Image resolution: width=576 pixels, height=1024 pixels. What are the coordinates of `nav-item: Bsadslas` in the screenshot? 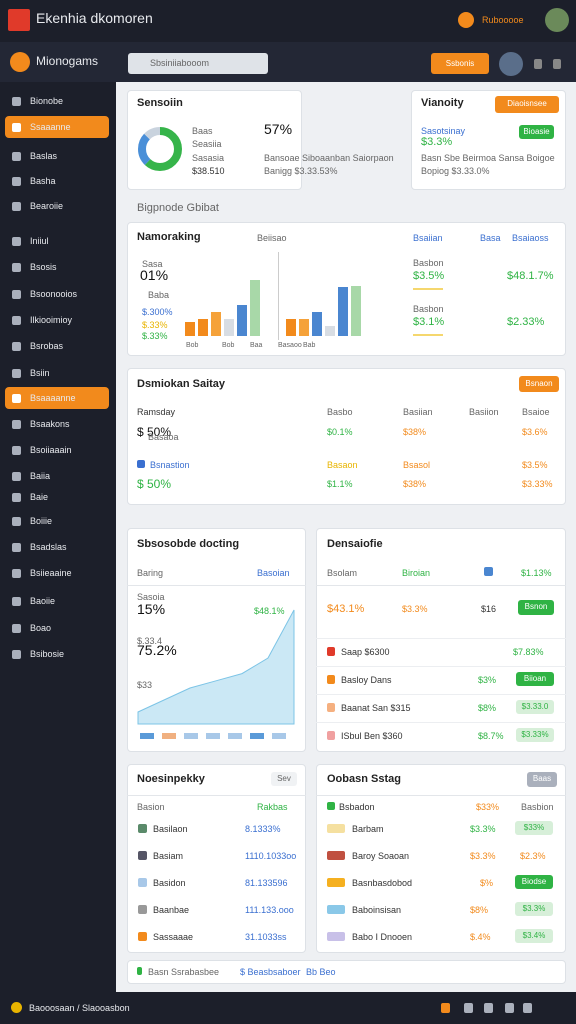 It's located at (48, 547).